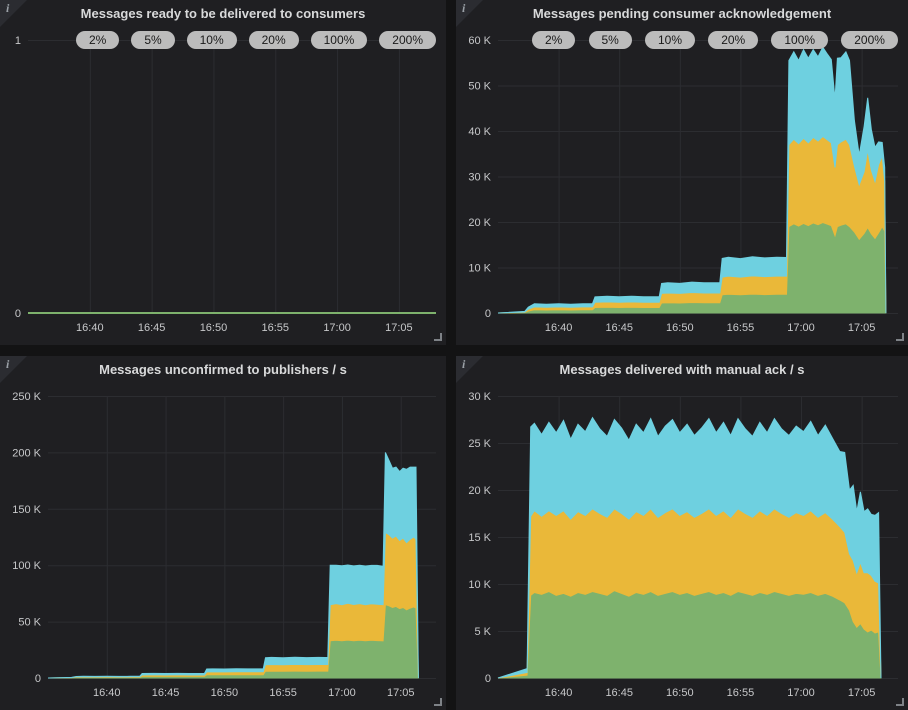  I want to click on series-area-cyan, so click(233, 565).